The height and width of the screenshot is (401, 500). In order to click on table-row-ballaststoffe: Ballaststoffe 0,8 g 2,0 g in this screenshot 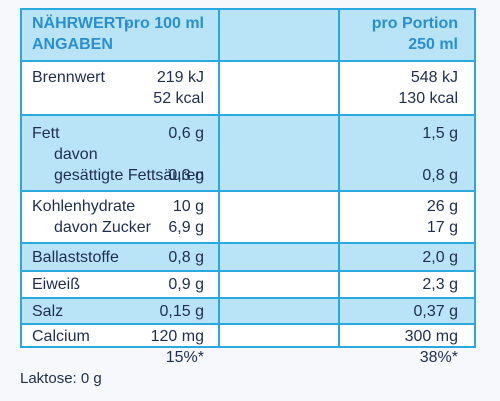, I will do `click(248, 256)`.